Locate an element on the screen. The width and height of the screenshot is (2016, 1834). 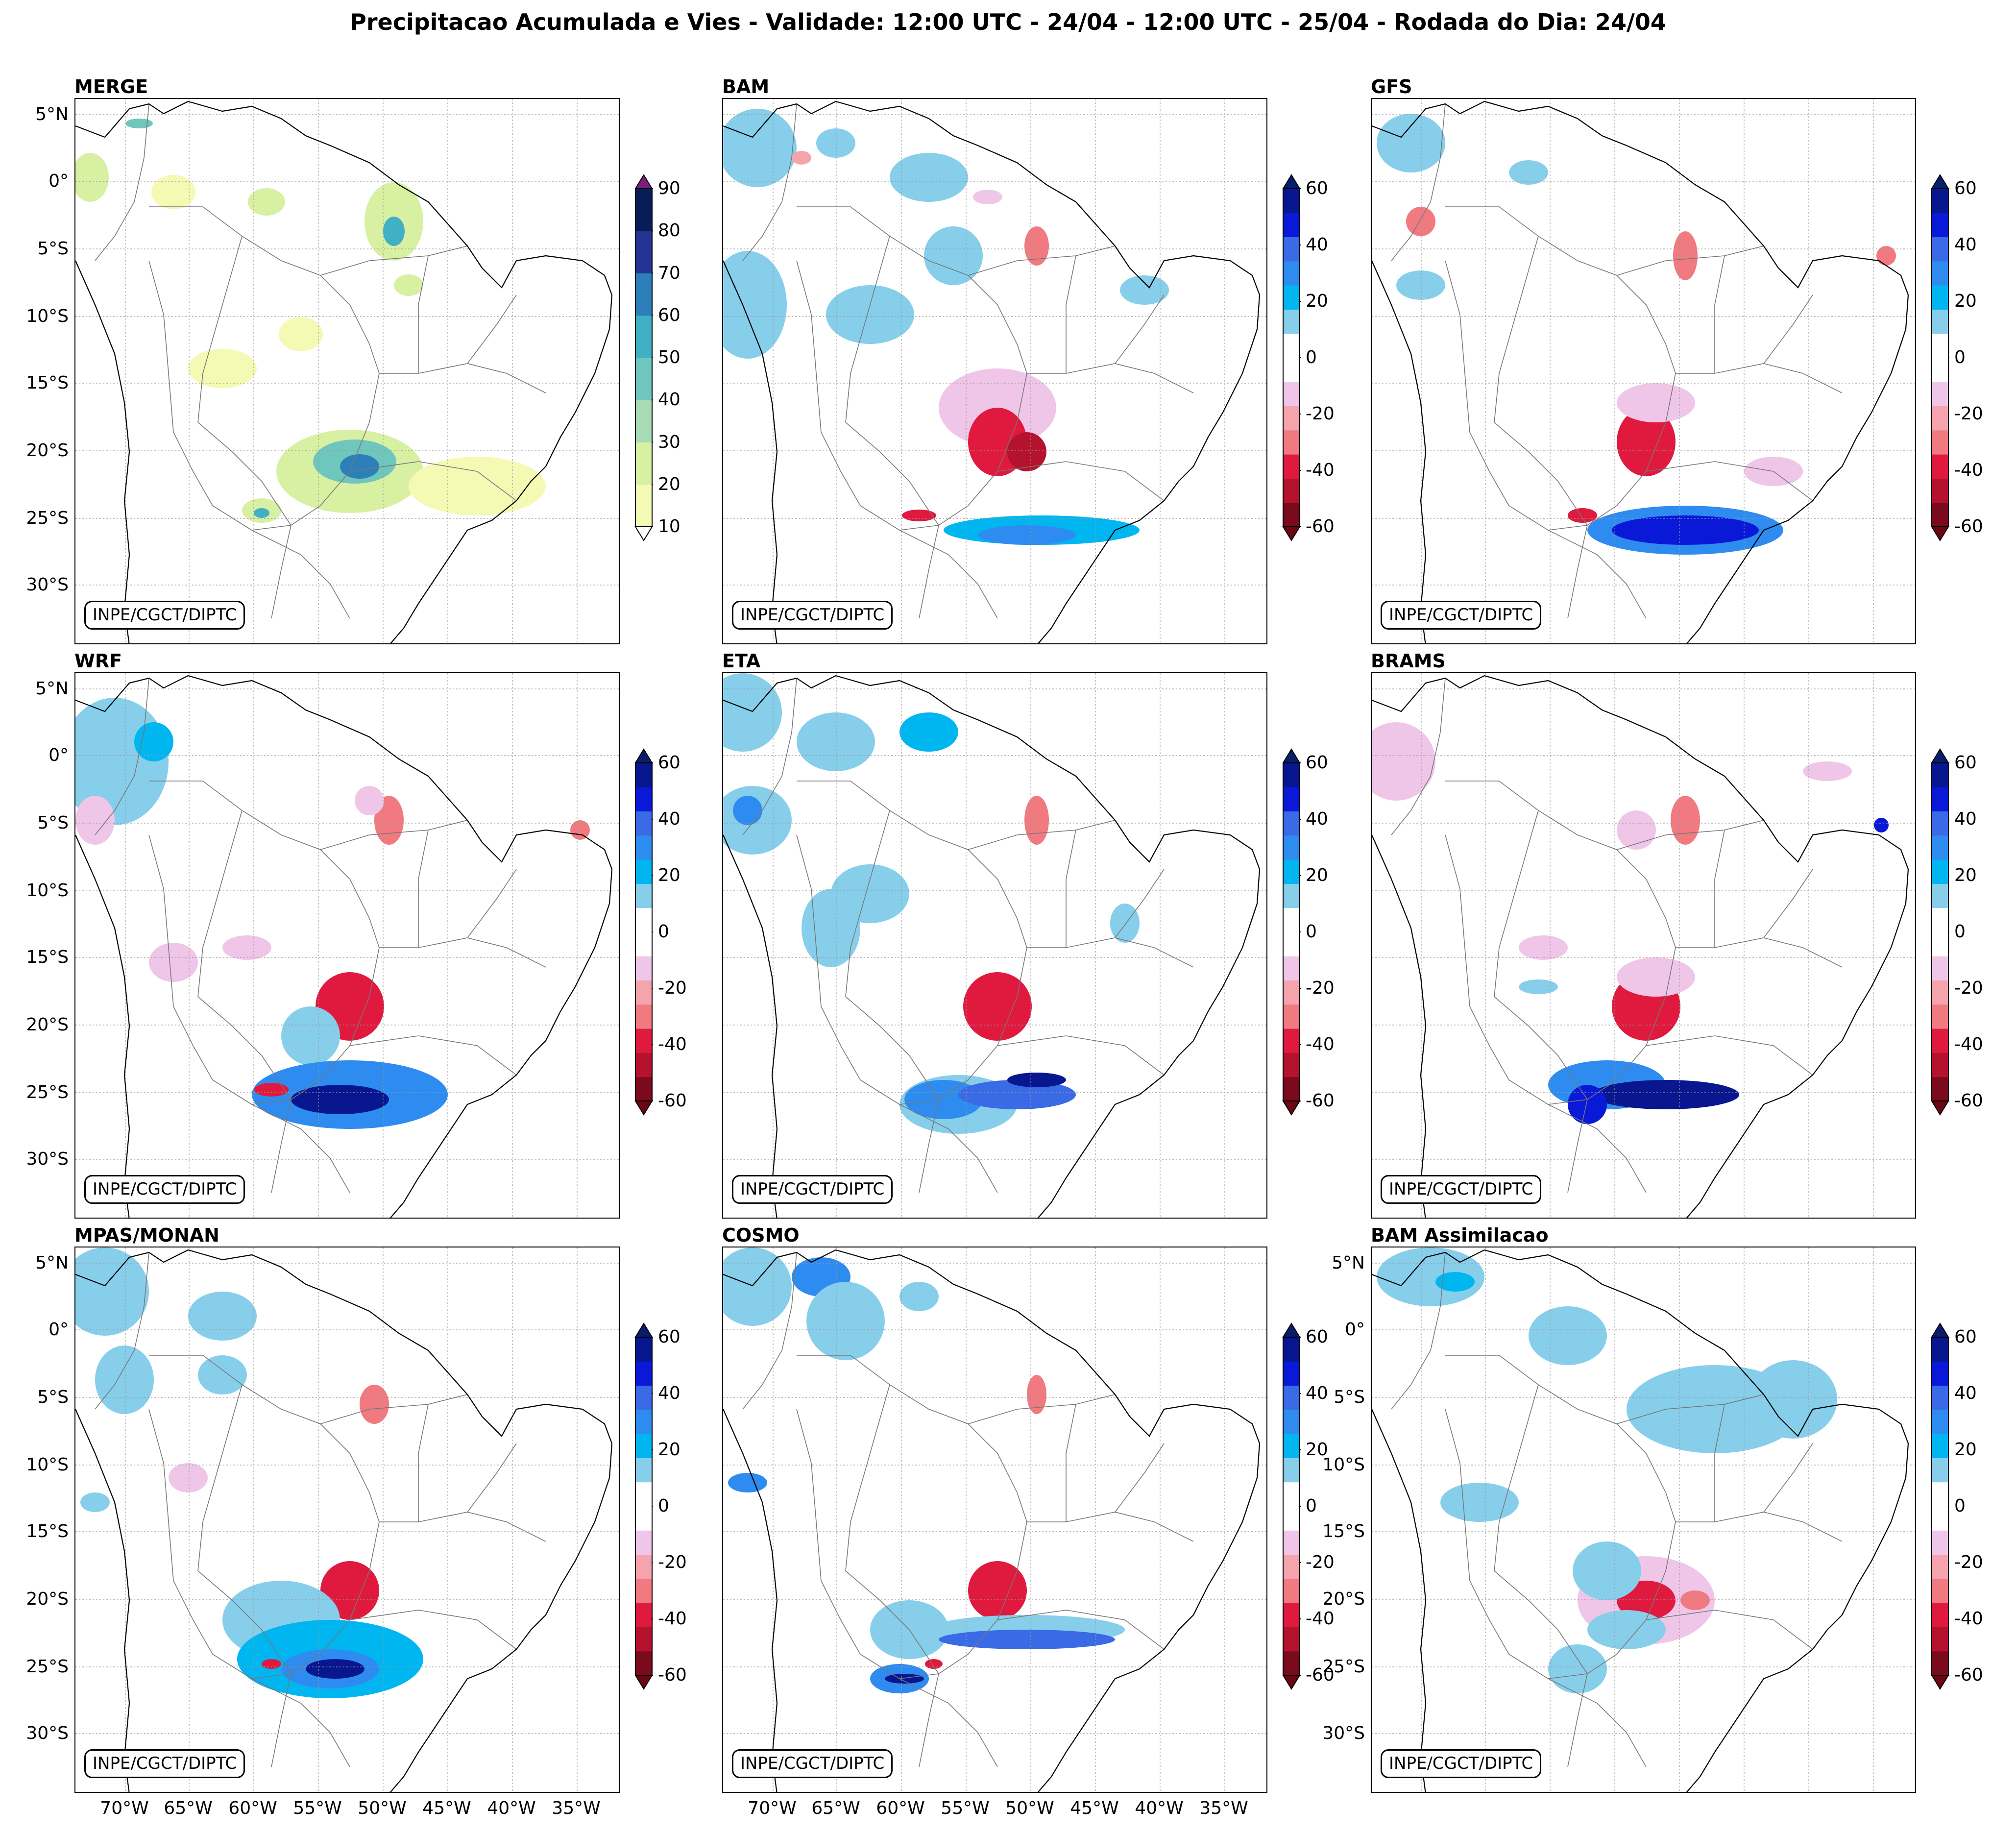
colorbar-tick-label: 60 is located at coordinates (1965, 1337).